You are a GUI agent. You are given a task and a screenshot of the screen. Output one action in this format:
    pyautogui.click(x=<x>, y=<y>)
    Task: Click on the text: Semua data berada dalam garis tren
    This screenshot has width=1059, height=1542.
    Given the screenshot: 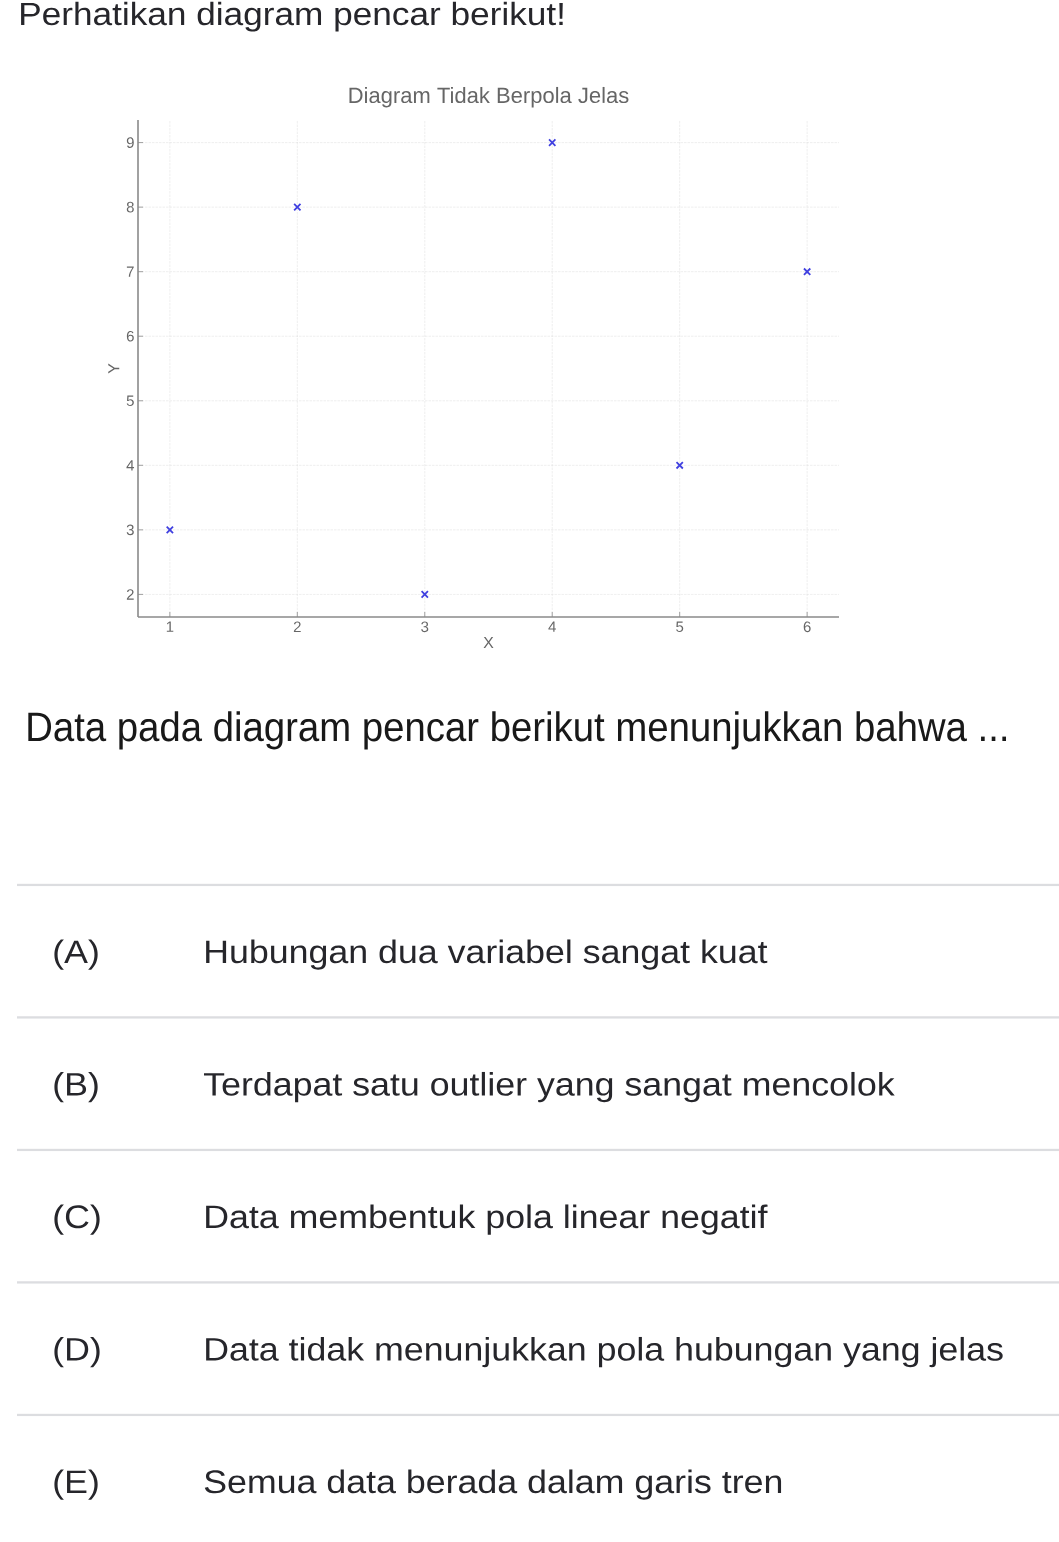 What is the action you would take?
    pyautogui.click(x=493, y=1484)
    